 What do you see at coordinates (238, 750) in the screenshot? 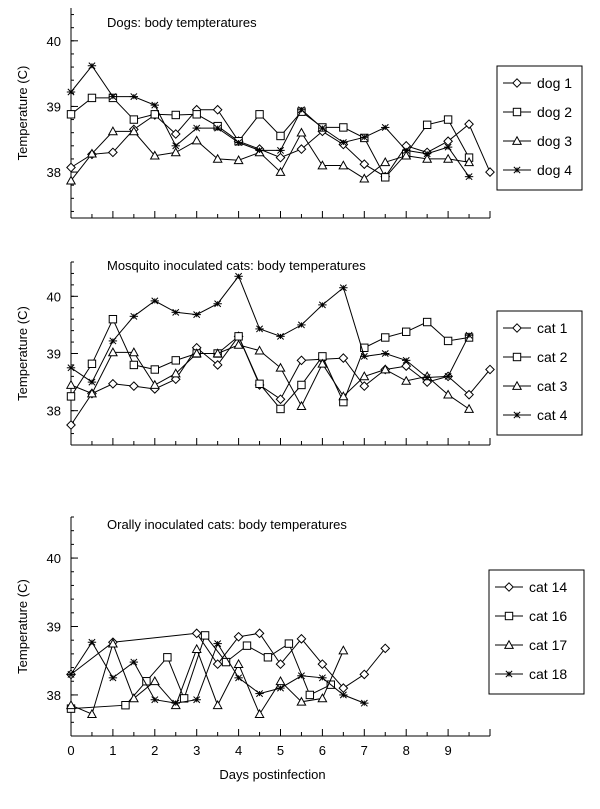
I see `x-tick-label: 4` at bounding box center [238, 750].